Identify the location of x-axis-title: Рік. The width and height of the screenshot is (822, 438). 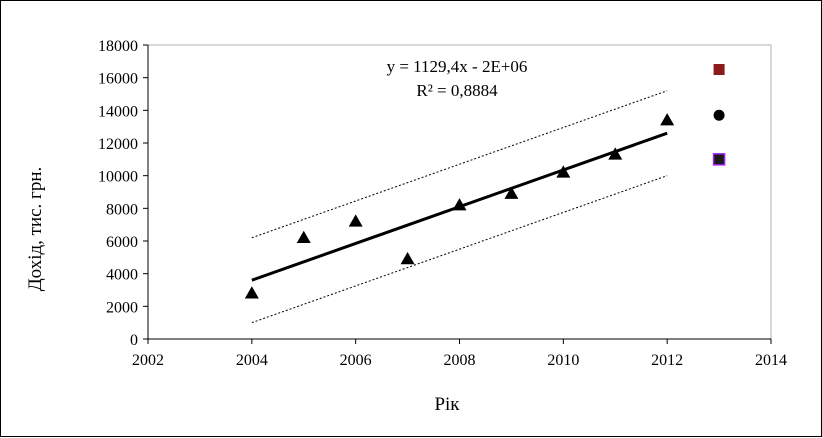
(447, 404).